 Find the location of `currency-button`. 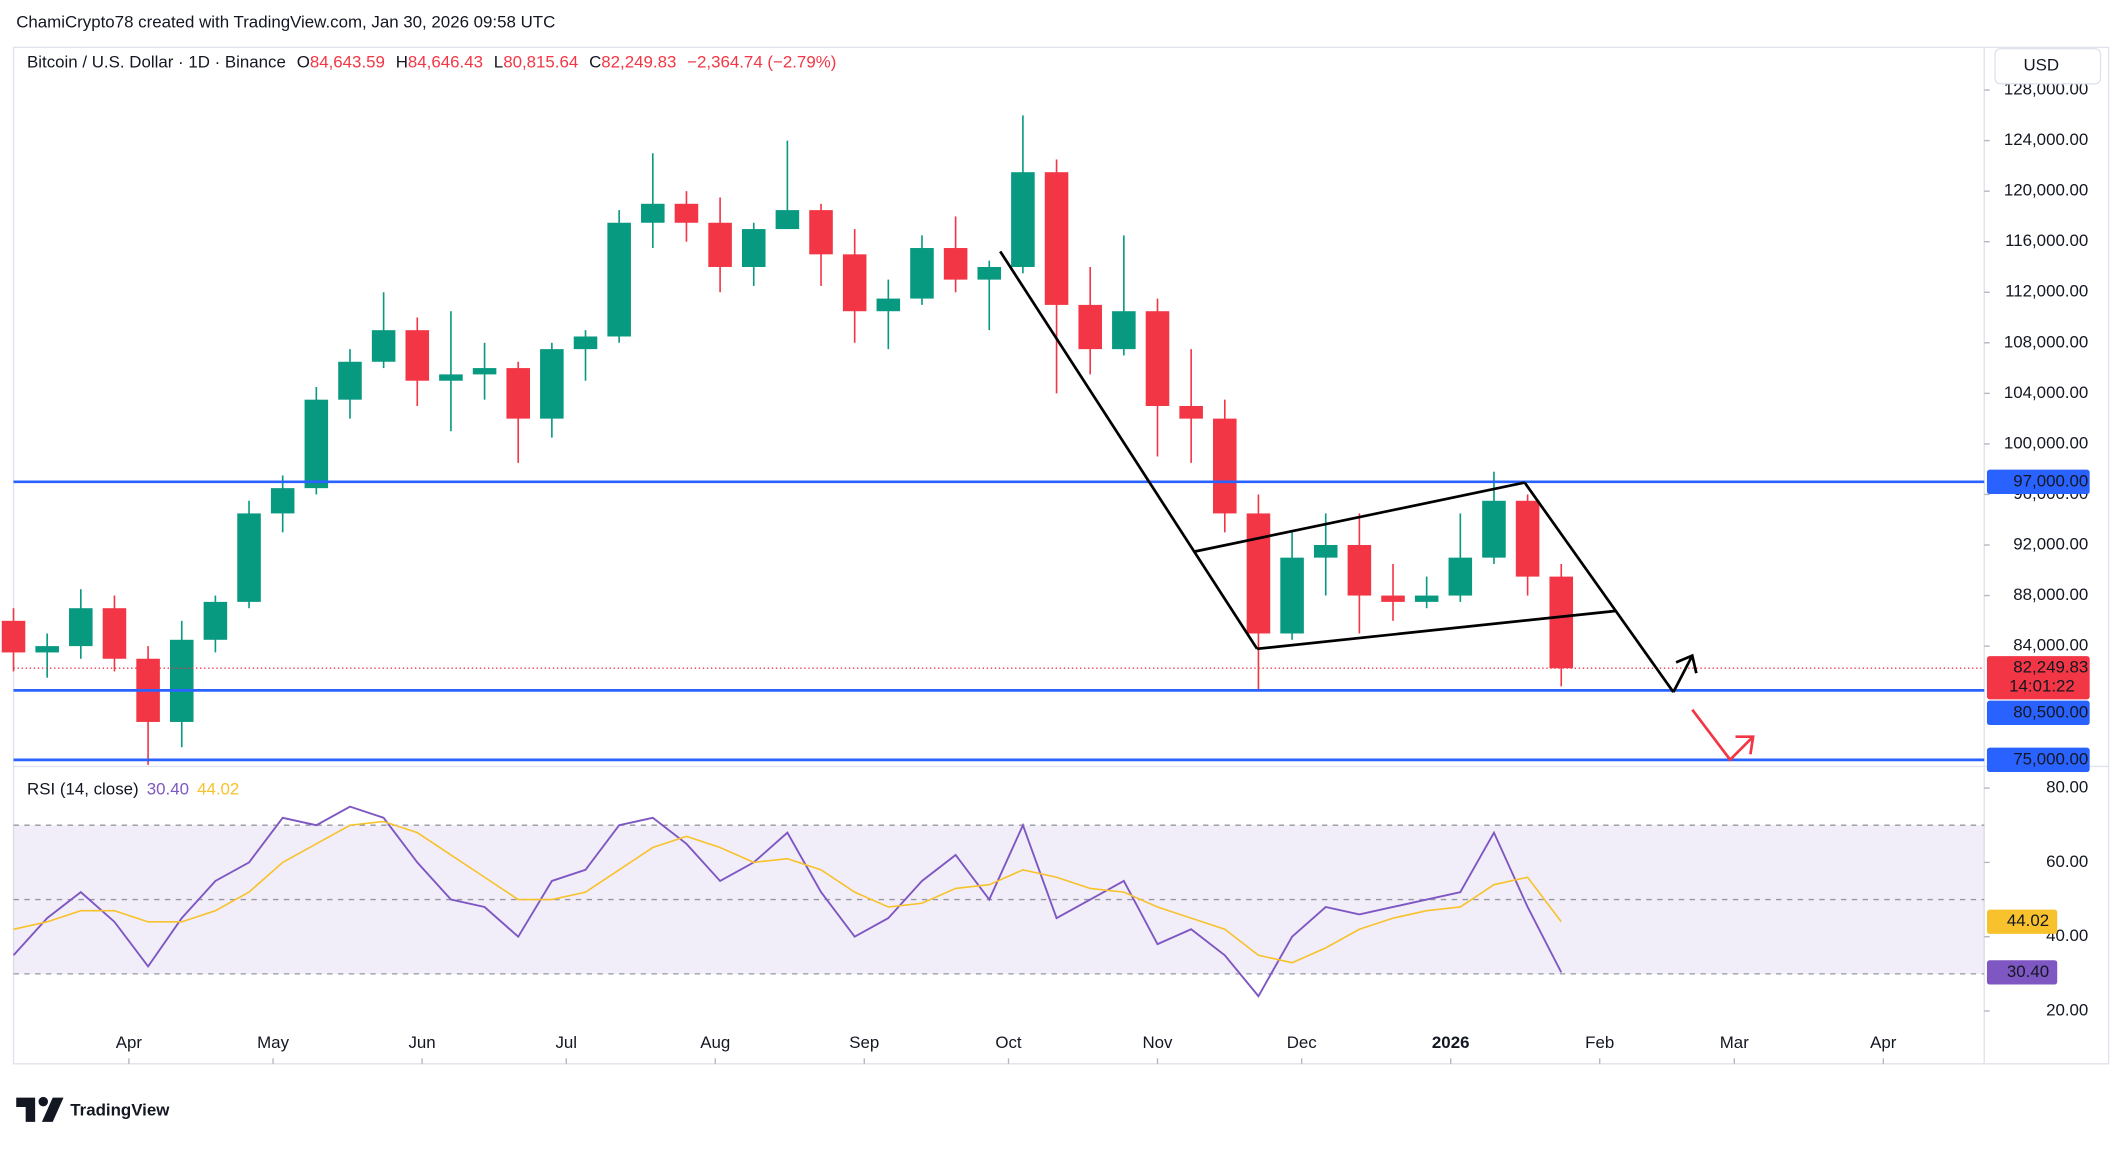

currency-button is located at coordinates (2048, 66).